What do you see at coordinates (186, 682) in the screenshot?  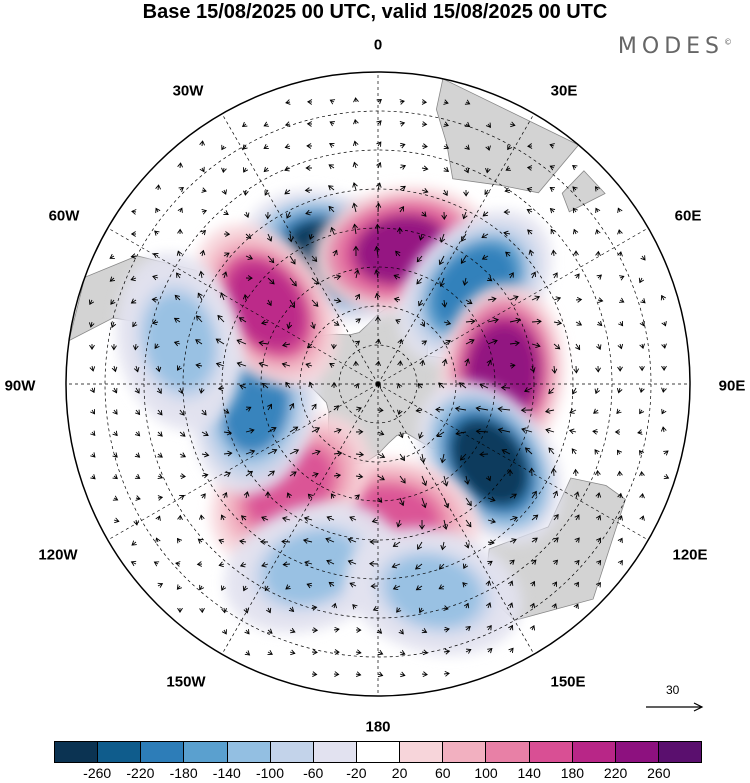 I see `lon-label-150w: 150W` at bounding box center [186, 682].